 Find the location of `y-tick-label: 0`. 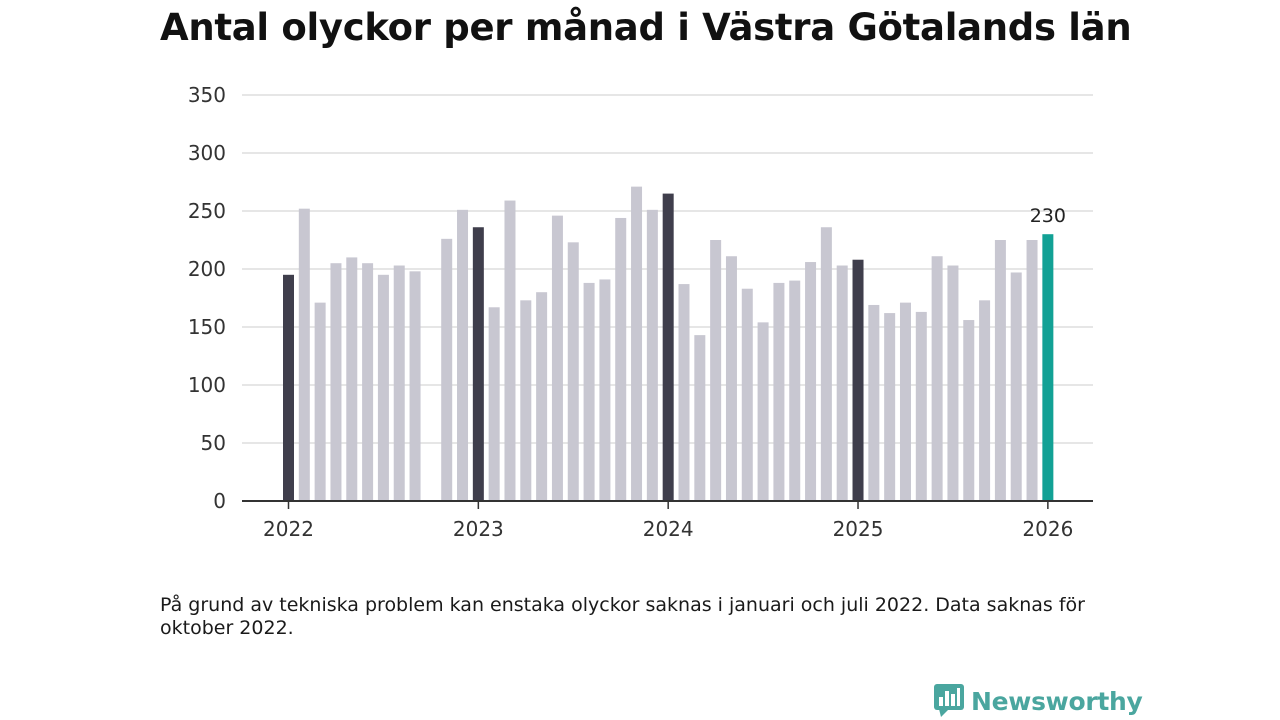

y-tick-label: 0 is located at coordinates (219, 501).